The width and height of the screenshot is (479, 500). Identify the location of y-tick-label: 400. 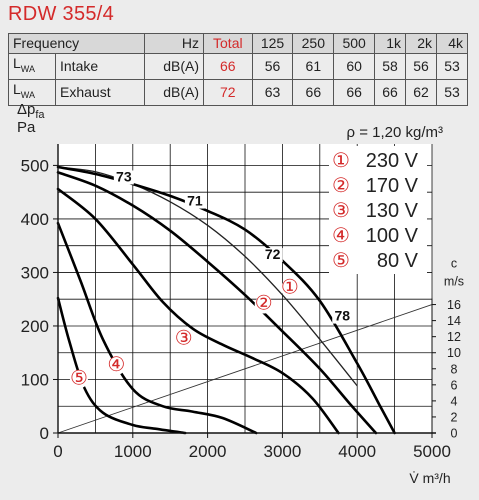
(35, 219).